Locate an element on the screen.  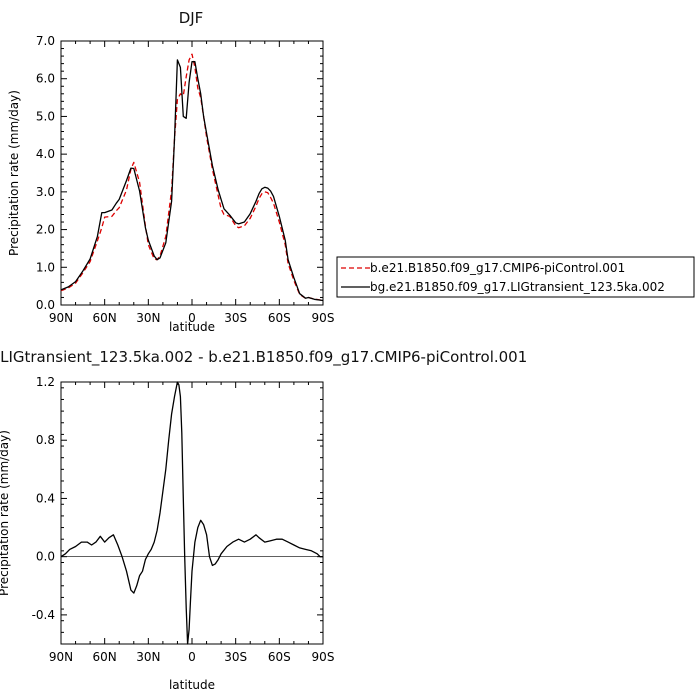
top-x-tick-label: 60S is located at coordinates (279, 318).